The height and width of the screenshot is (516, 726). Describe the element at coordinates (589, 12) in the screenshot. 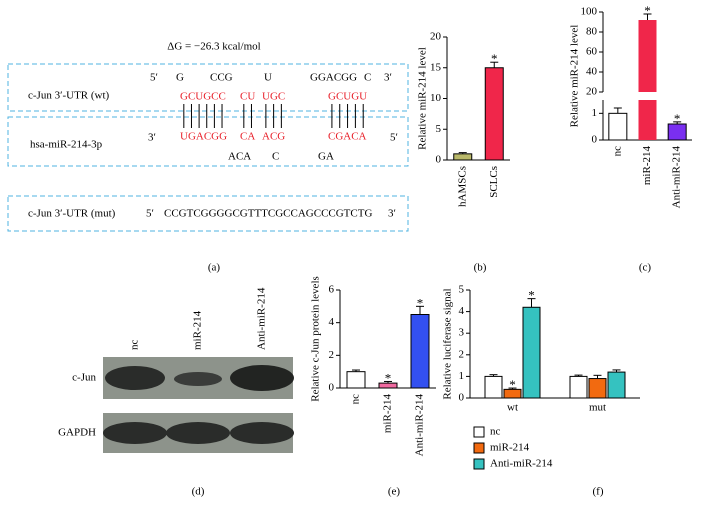

I see `y-tick-label: 100` at that location.